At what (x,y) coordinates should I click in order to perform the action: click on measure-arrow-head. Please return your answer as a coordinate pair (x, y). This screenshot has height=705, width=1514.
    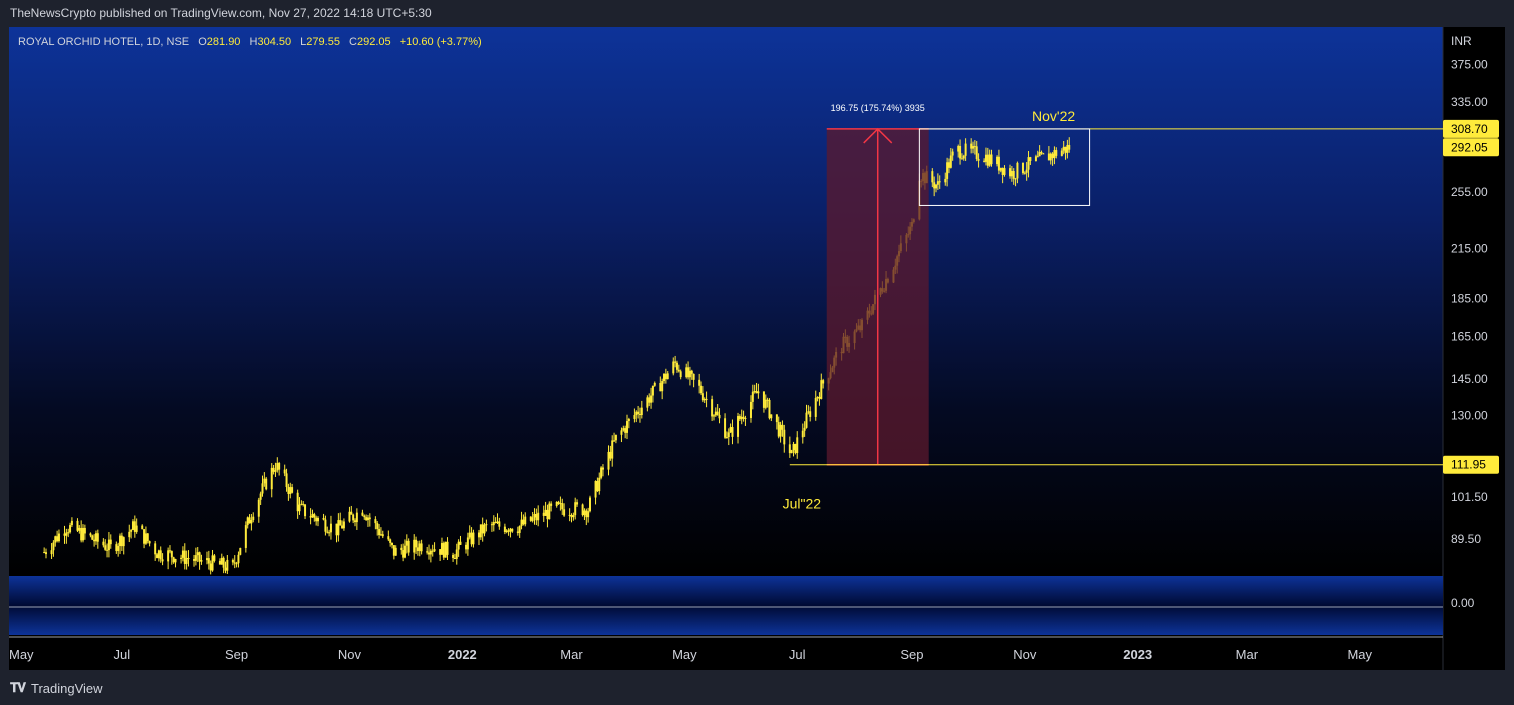
    Looking at the image, I should click on (878, 135).